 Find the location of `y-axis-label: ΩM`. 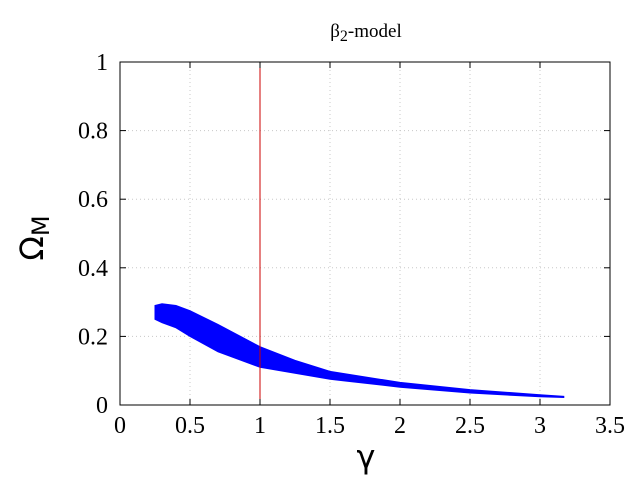

y-axis-label: ΩM is located at coordinates (34, 237).